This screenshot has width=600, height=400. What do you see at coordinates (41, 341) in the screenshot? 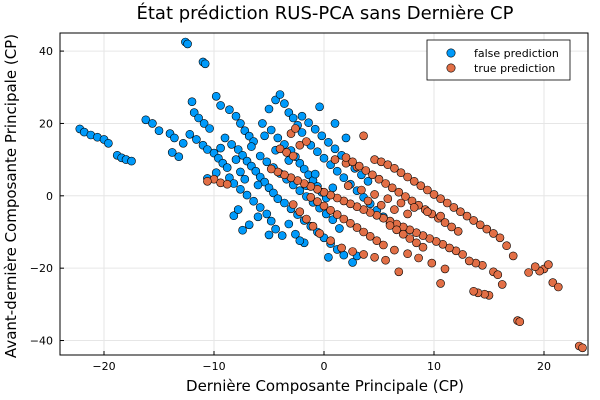
I see `y-tick-label: −40` at bounding box center [41, 341].